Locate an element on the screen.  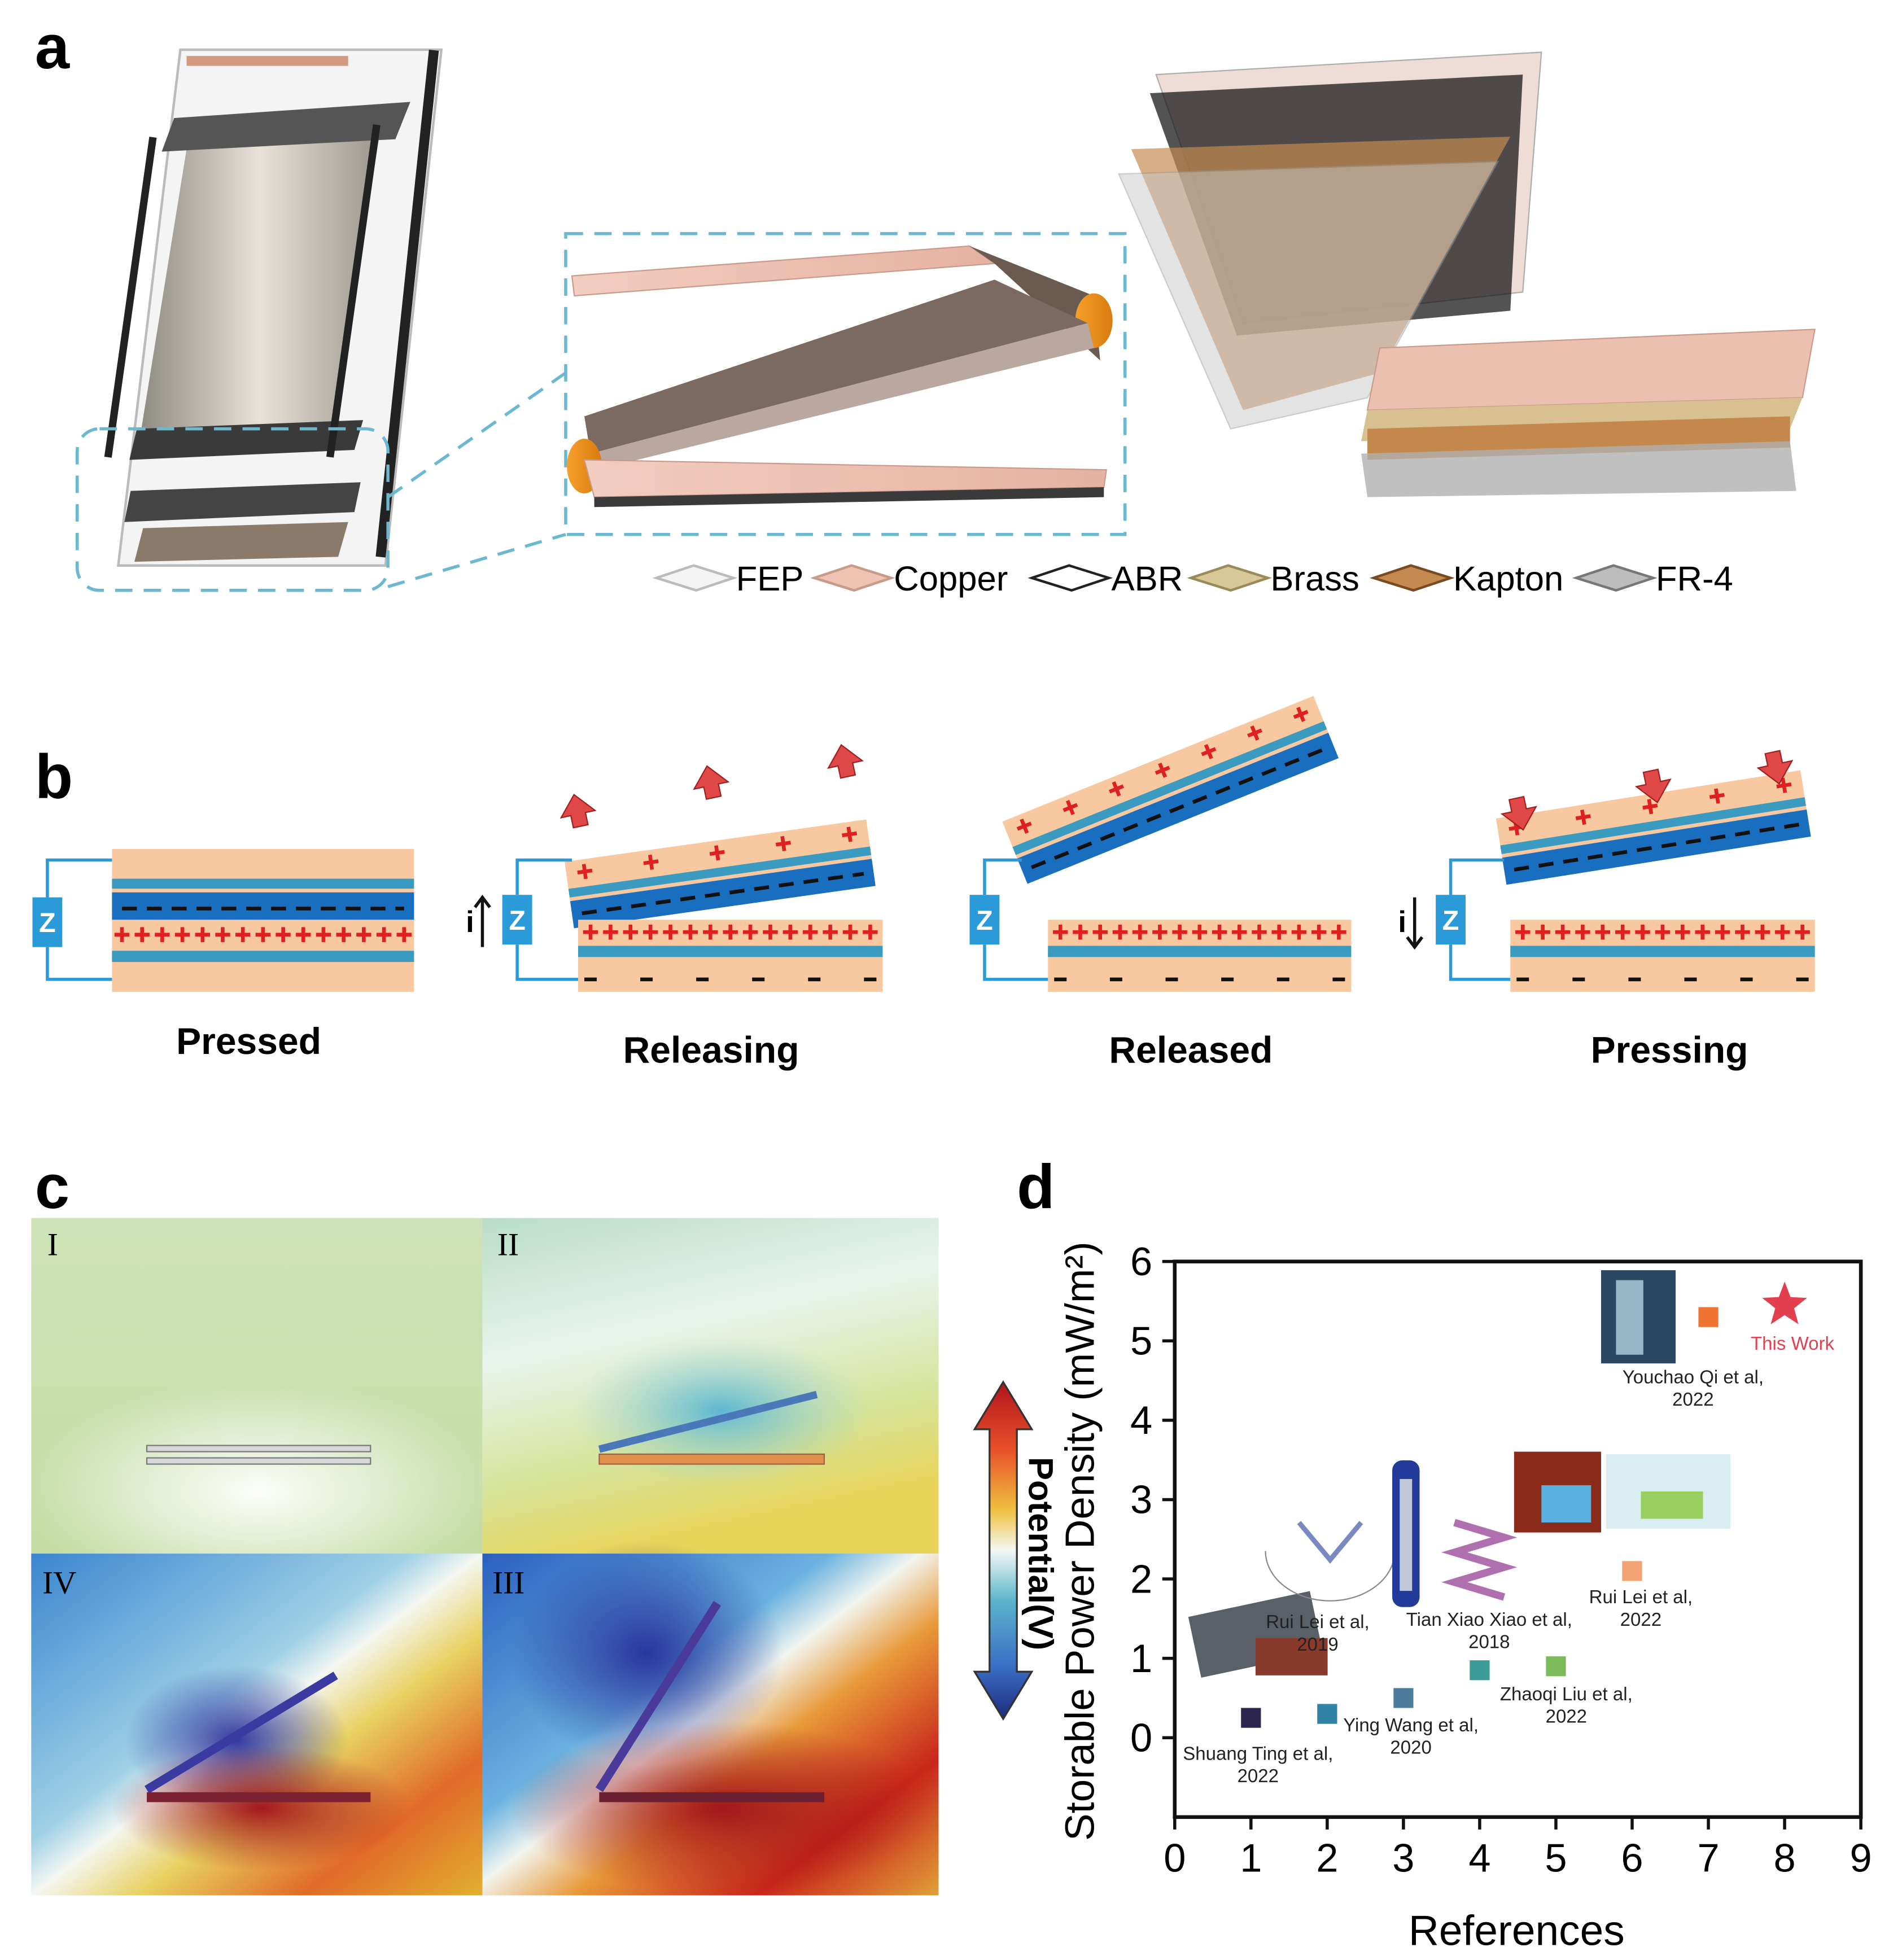
y-tick-label: 5 is located at coordinates (1141, 1340).